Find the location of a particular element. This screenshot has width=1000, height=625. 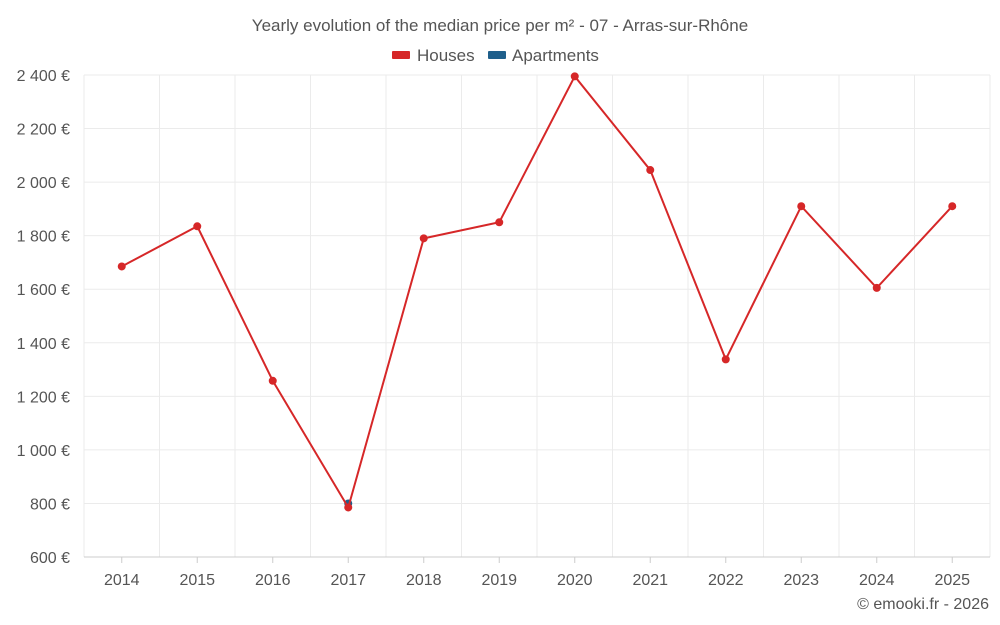

y-tick-label: 2 400 € is located at coordinates (43, 76).